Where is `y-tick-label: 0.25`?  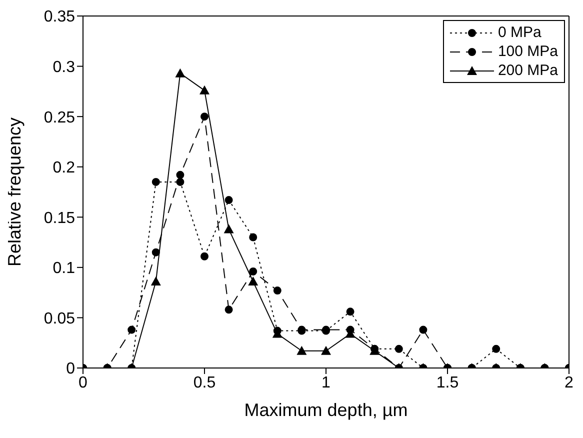 y-tick-label: 0.25 is located at coordinates (60, 117).